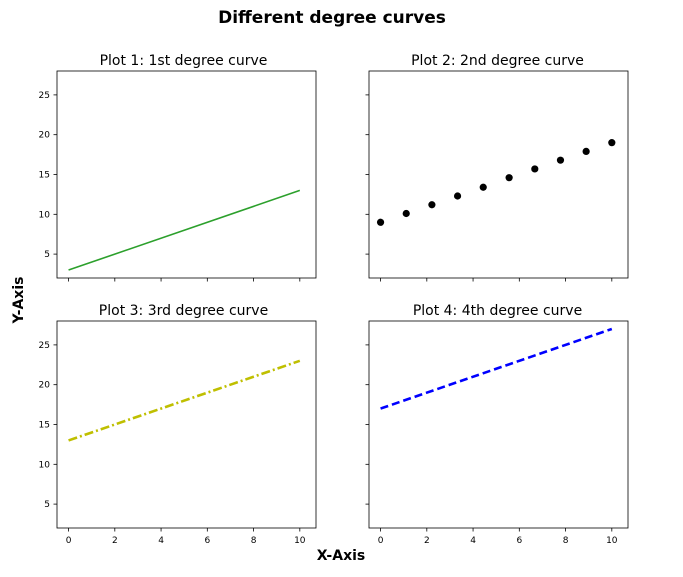 The width and height of the screenshot is (683, 577). What do you see at coordinates (427, 541) in the screenshot?
I see `plot-4-x-tick-label: 2` at bounding box center [427, 541].